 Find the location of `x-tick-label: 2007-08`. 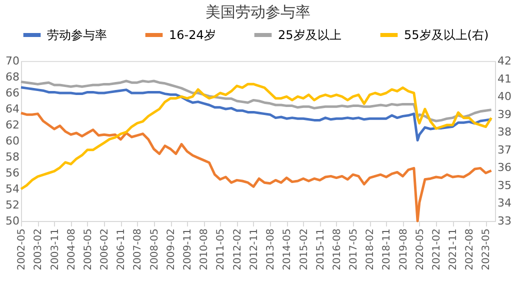

x-tick-label: 2007-08 is located at coordinates (138, 249).